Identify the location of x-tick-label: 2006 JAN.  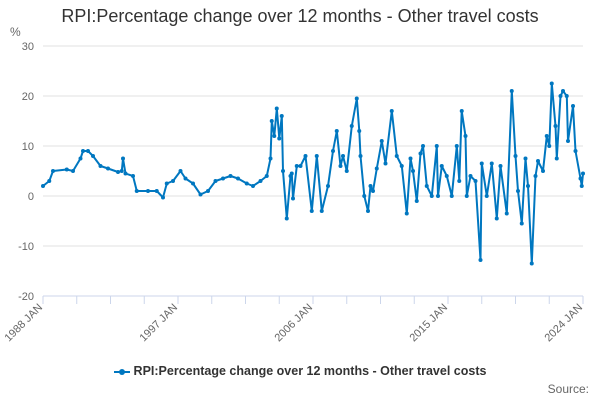
(293, 323).